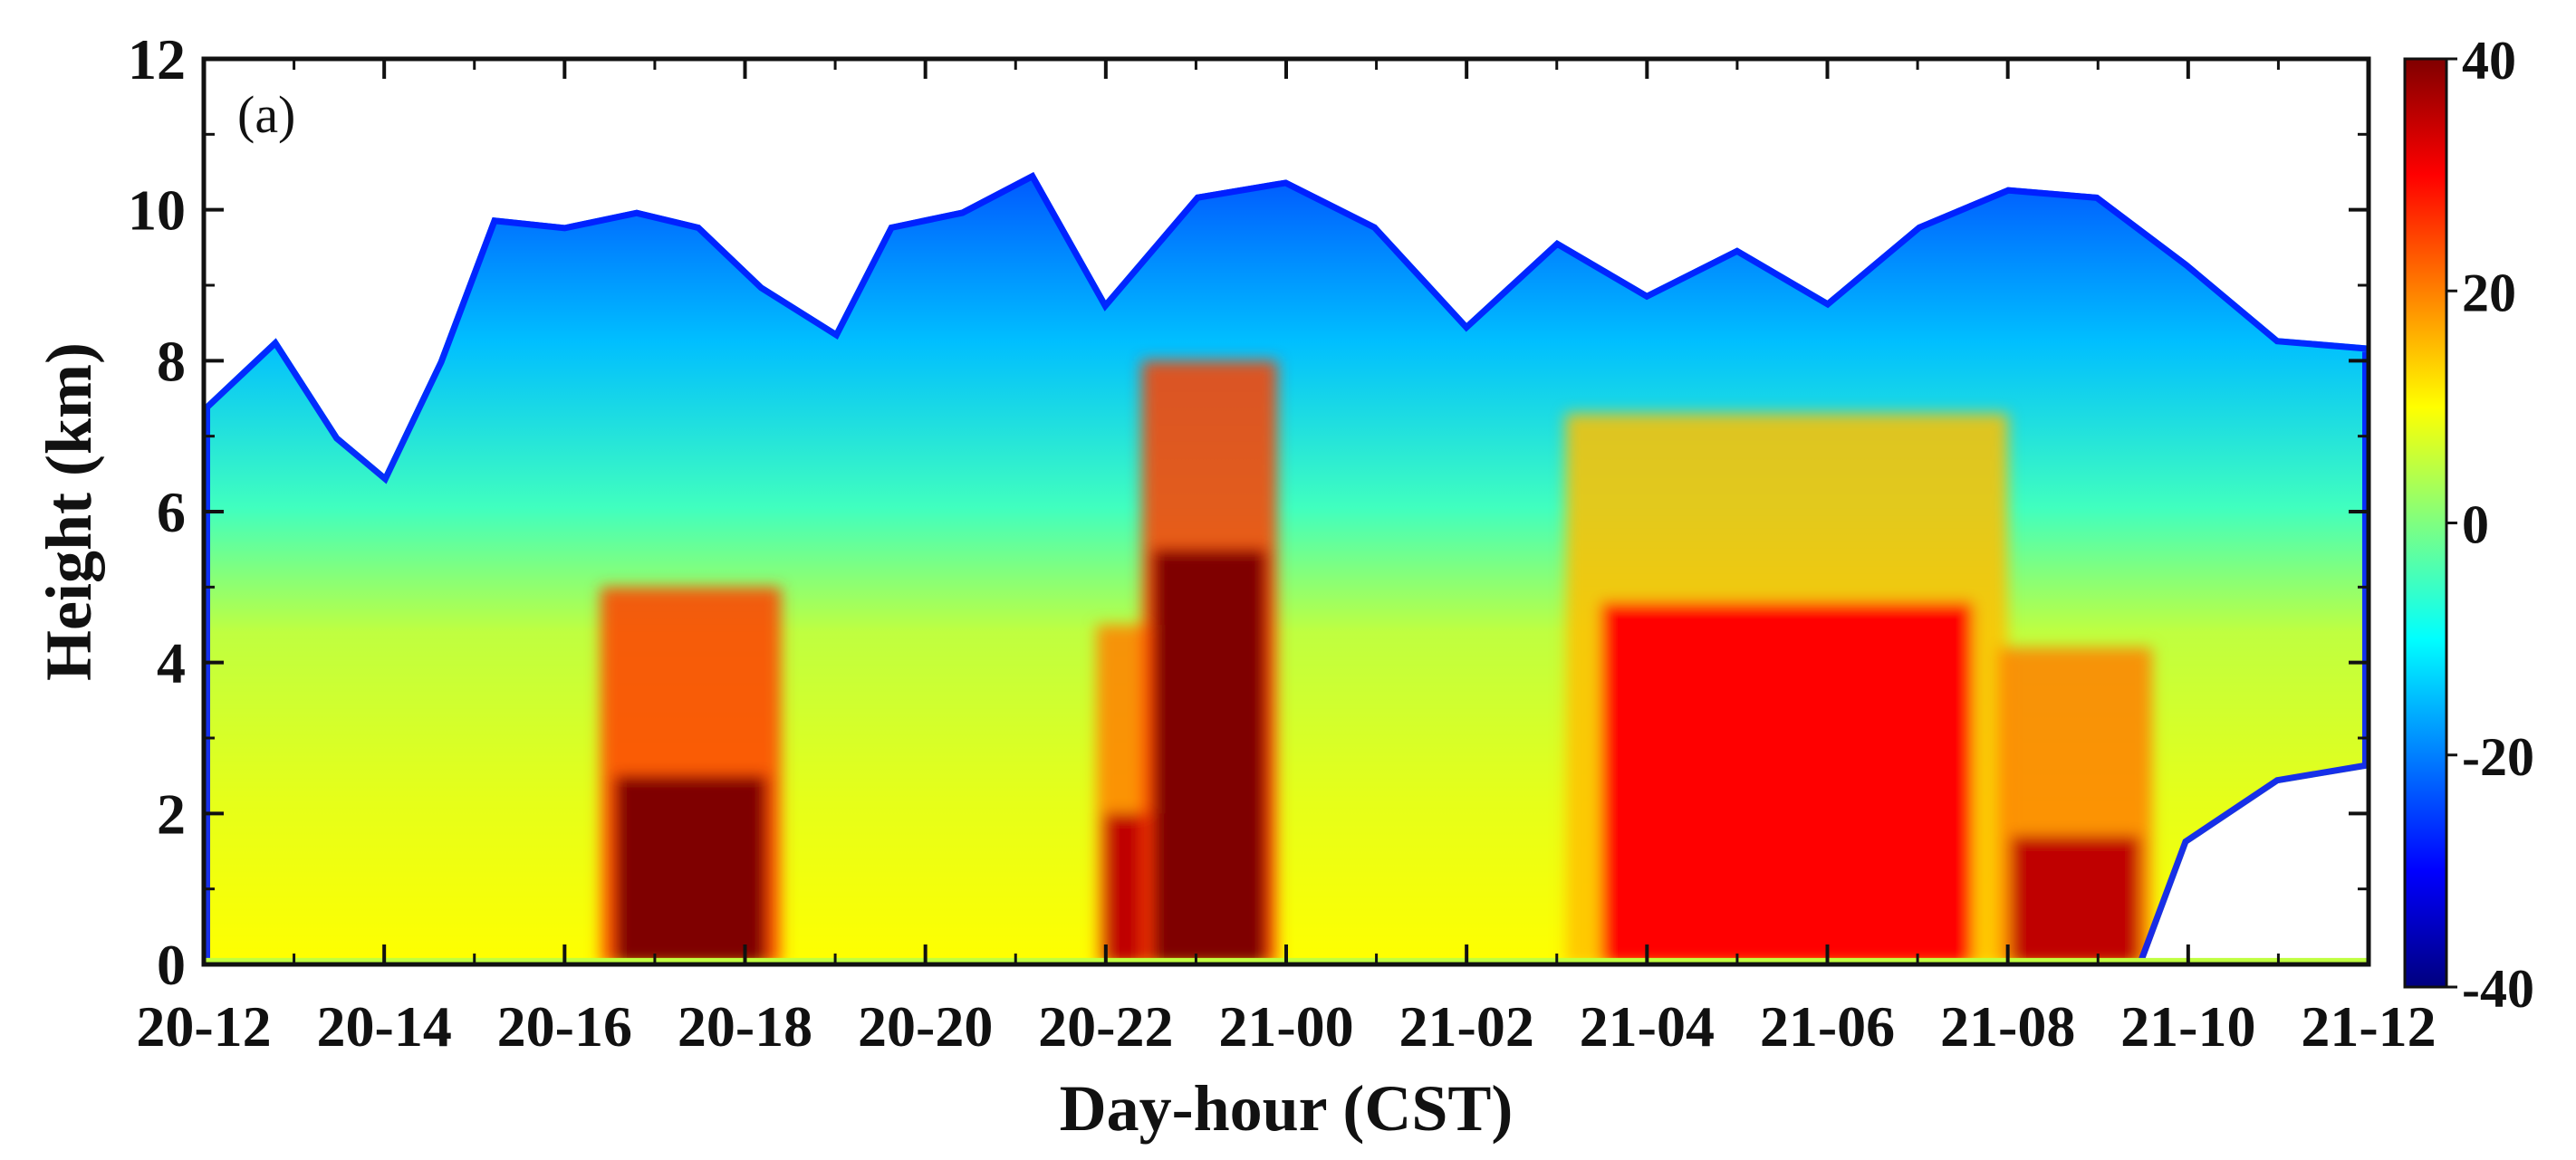 This screenshot has width=2576, height=1160. I want to click on panel-label: (a), so click(266, 114).